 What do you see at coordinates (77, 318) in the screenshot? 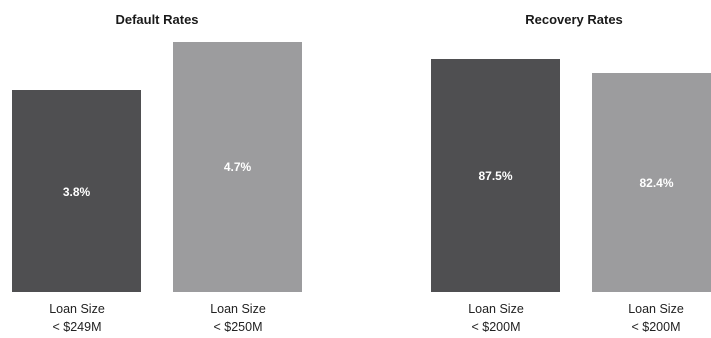
I see `category-label-default-249m: Loan Size < $249M` at bounding box center [77, 318].